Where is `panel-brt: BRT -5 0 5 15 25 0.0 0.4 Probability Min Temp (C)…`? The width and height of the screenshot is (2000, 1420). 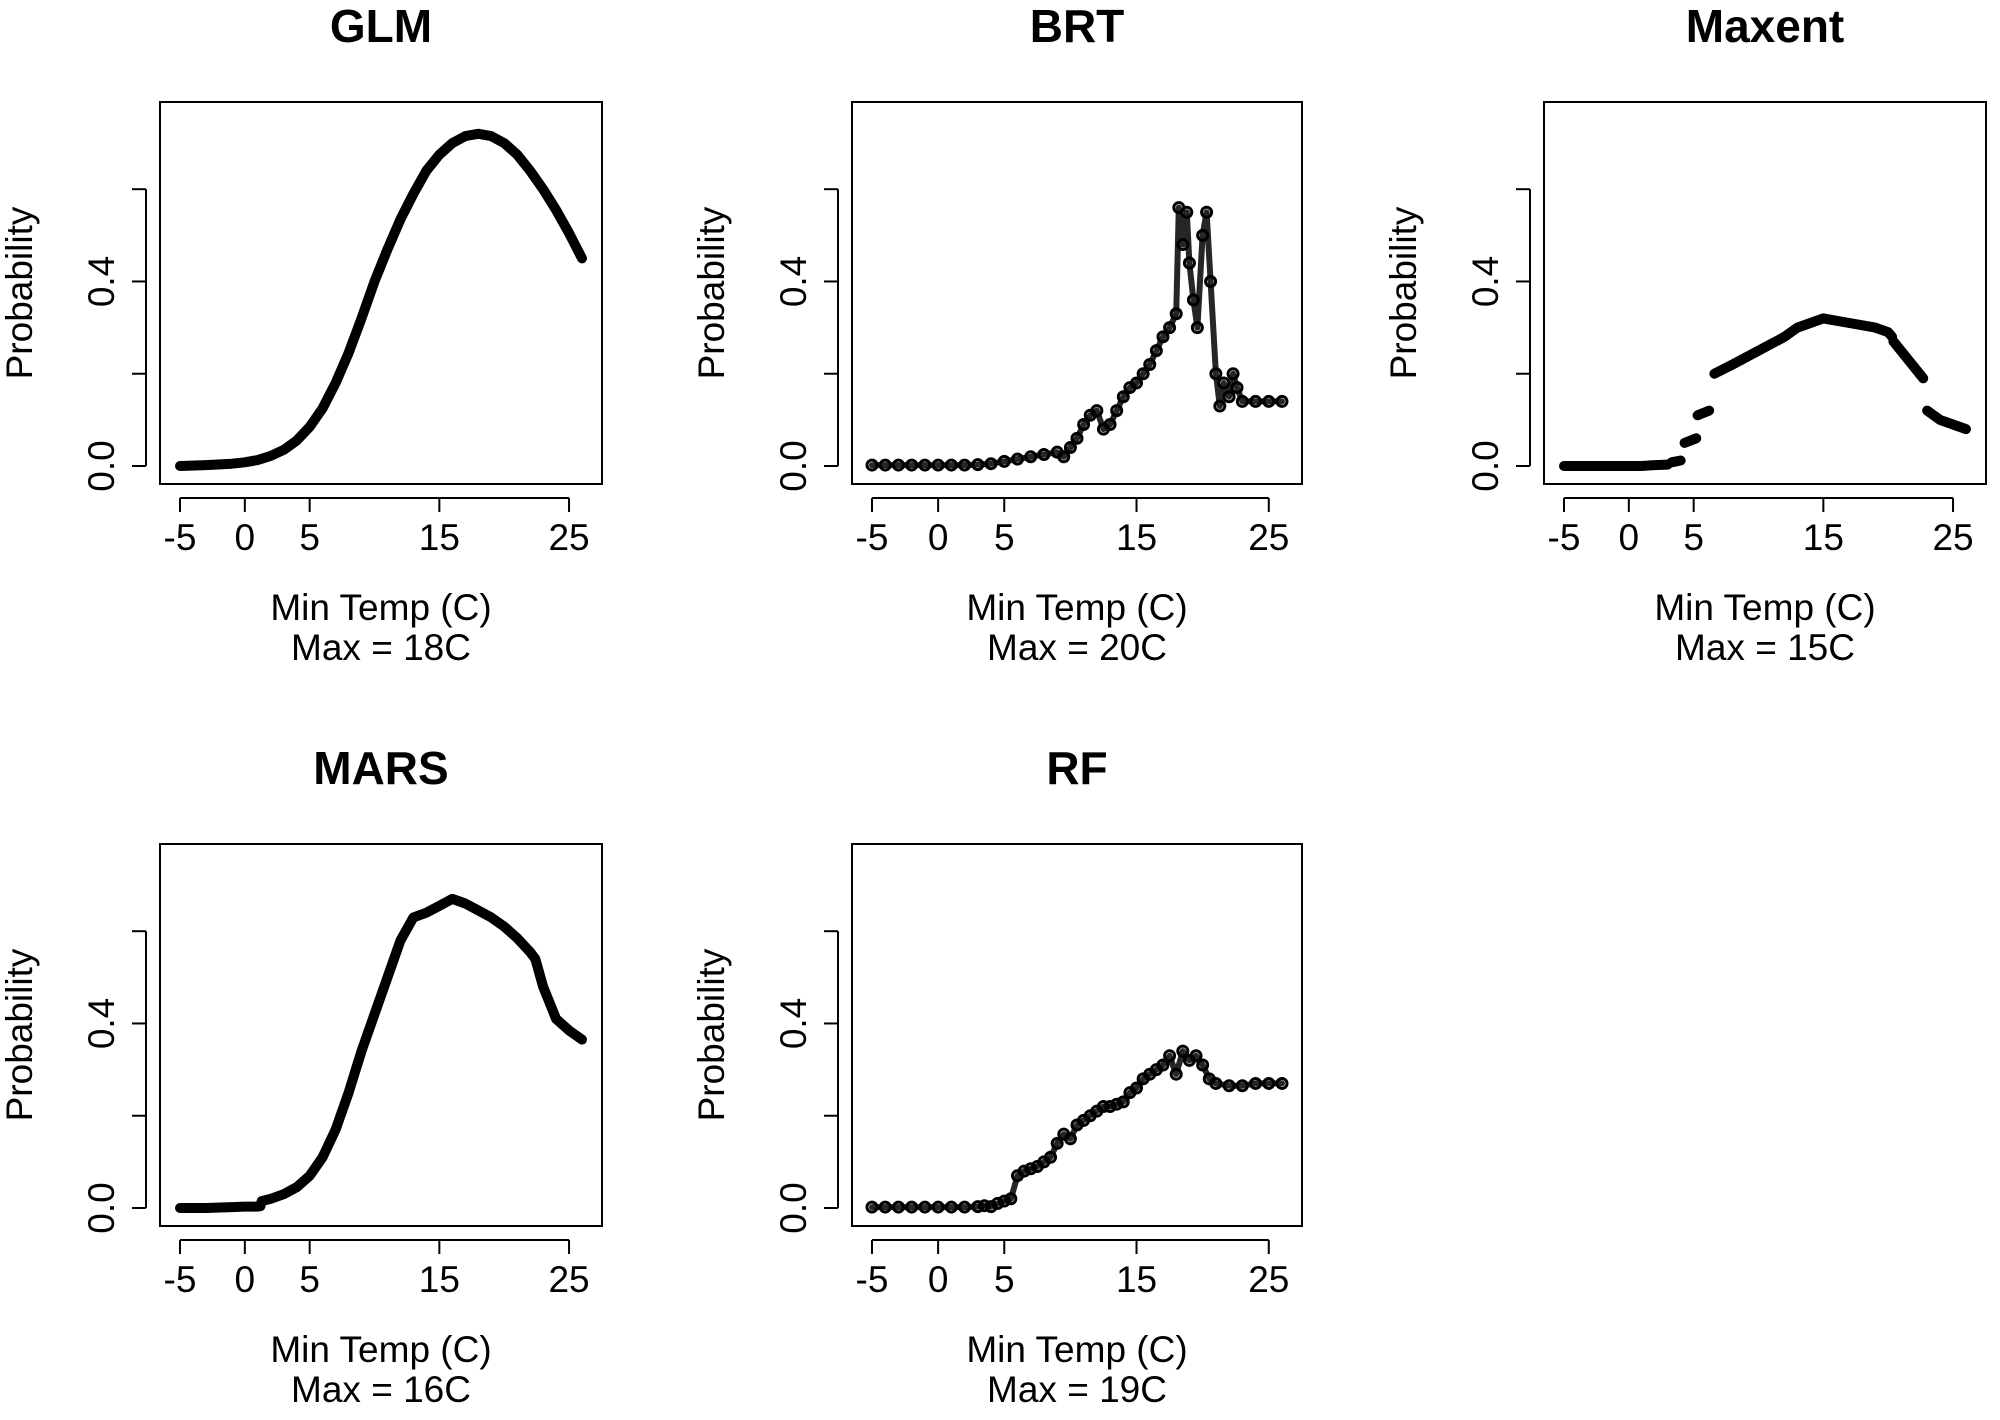 panel-brt: BRT -5 0 5 15 25 0.0 0.4 Probability Min Temp (C)… is located at coordinates (997, 334).